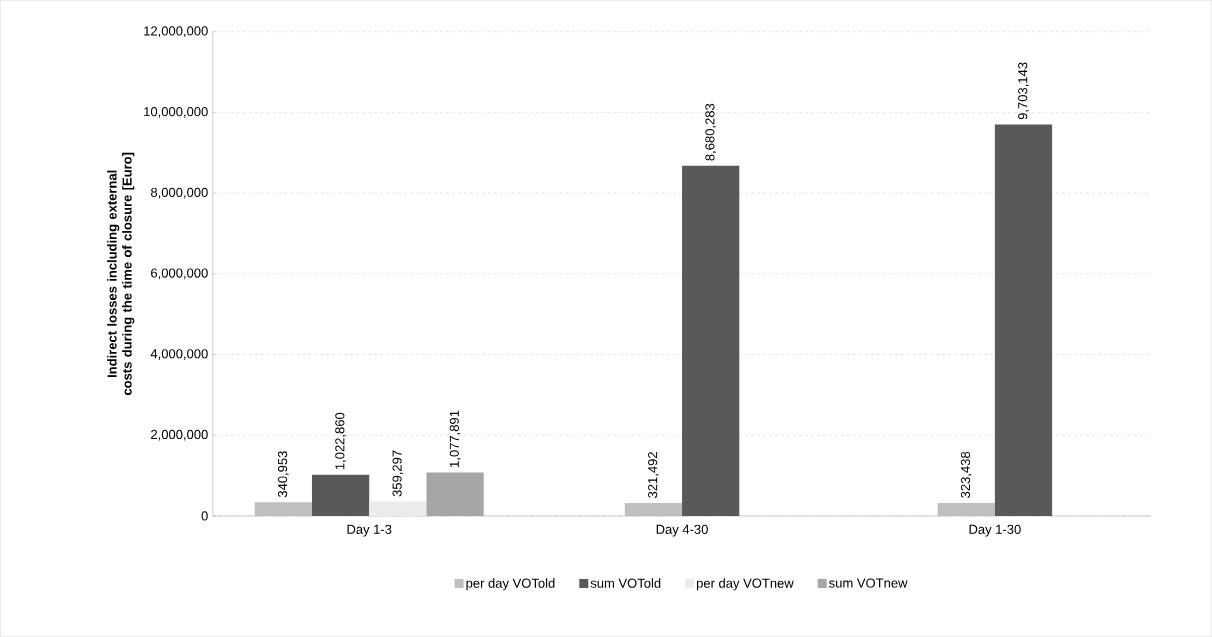 This screenshot has height=637, width=1212. I want to click on legend-label: sum VOTold, so click(625, 583).